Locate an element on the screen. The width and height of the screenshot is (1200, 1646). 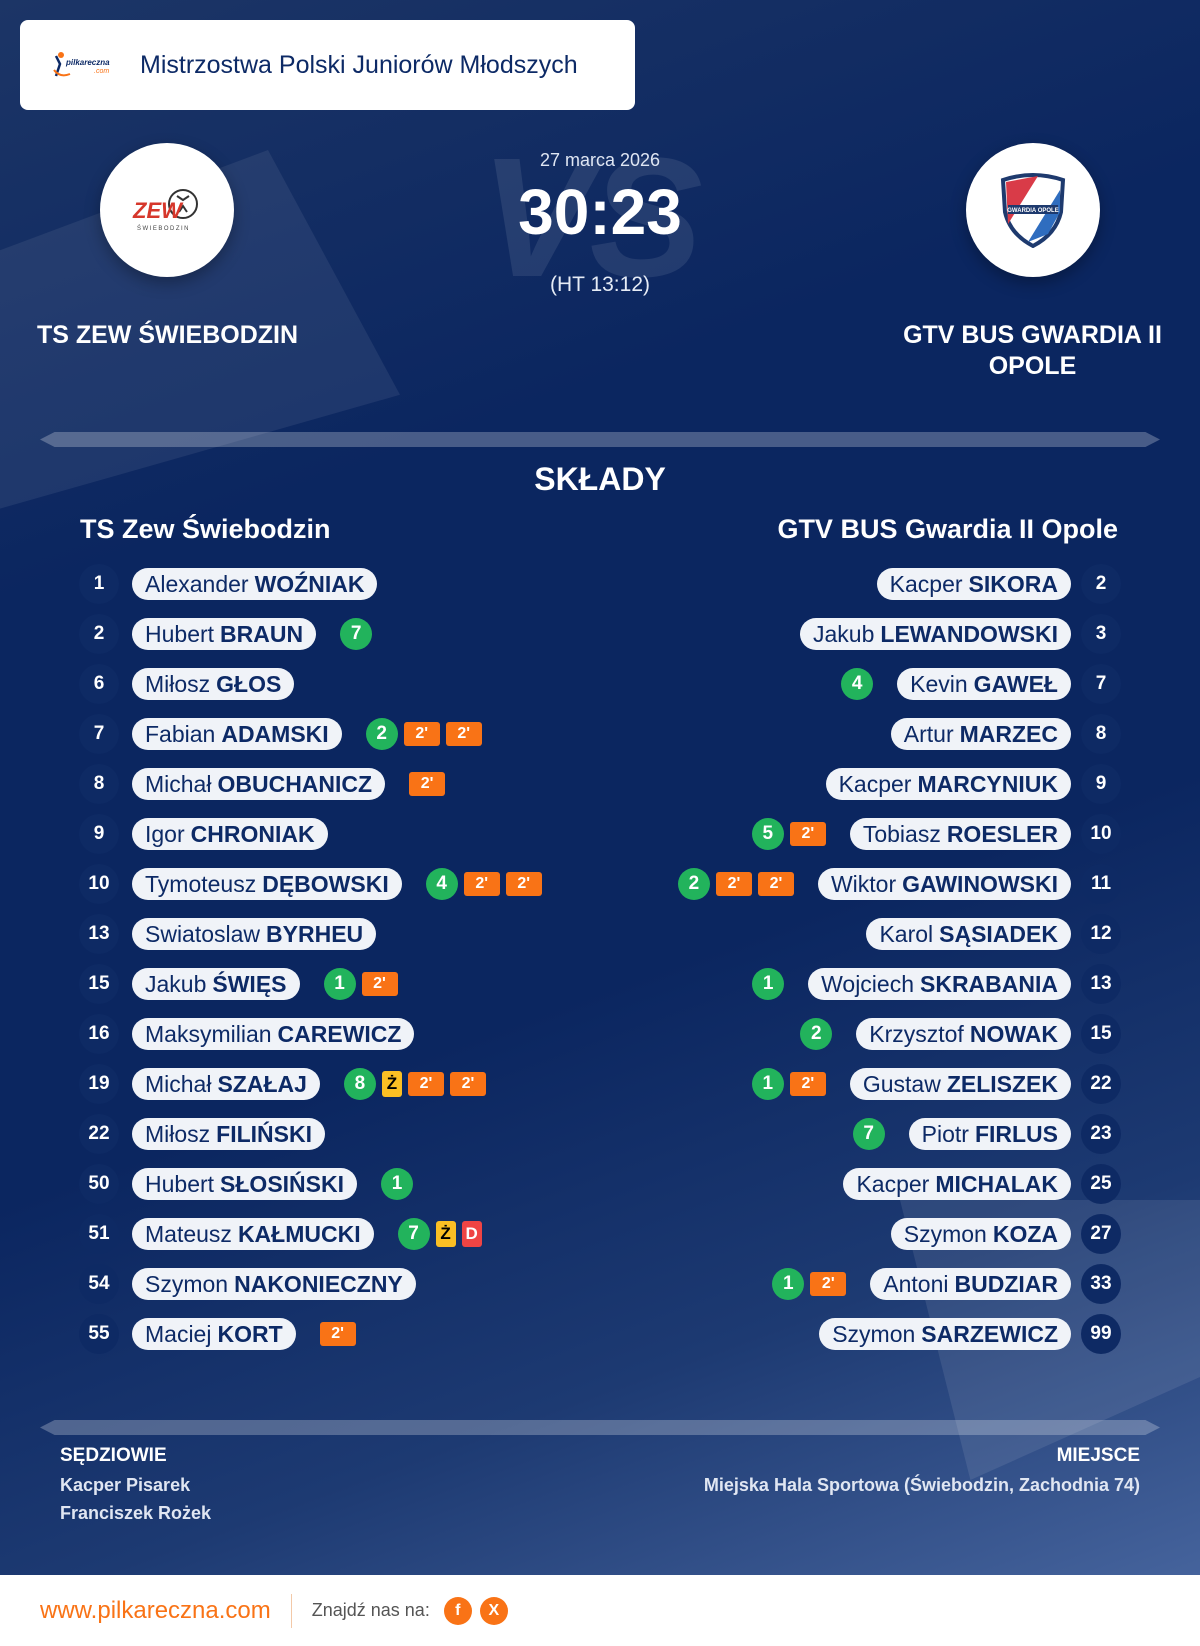
player-name: Michał SZAŁAJ is located at coordinates (226, 1084).